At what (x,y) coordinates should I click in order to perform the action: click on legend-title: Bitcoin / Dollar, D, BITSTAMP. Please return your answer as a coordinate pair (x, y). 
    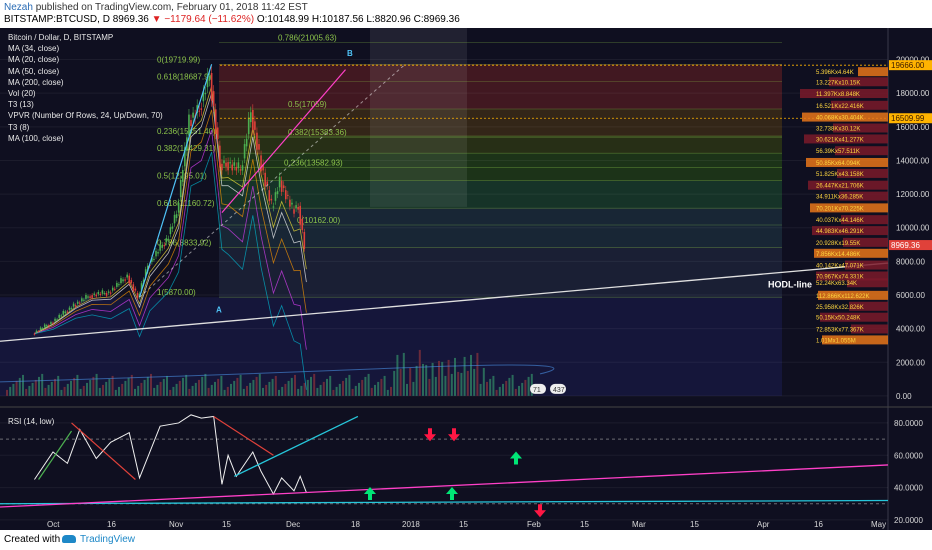
    Looking at the image, I should click on (61, 37).